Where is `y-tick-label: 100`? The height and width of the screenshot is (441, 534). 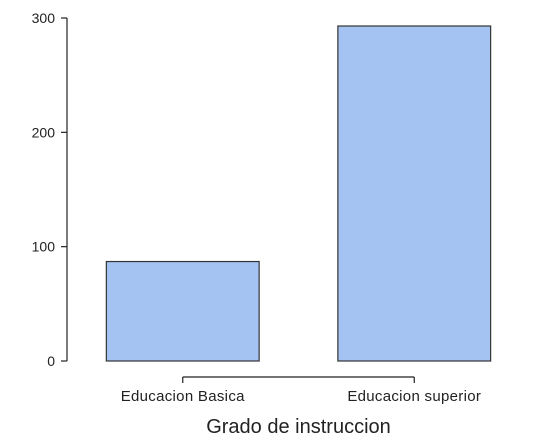 y-tick-label: 100 is located at coordinates (44, 247).